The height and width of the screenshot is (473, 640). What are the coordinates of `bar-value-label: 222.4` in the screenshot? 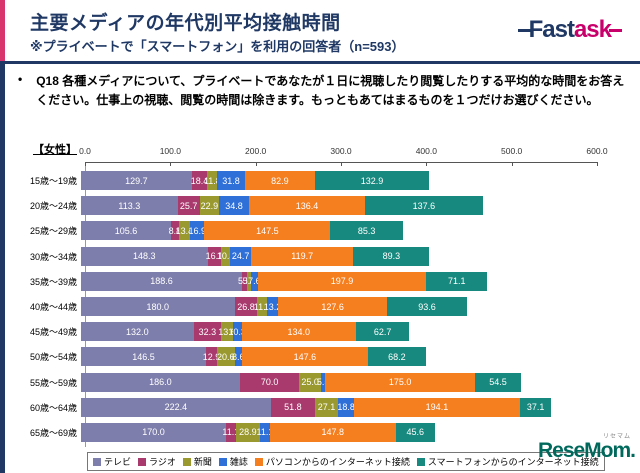 It's located at (176, 407).